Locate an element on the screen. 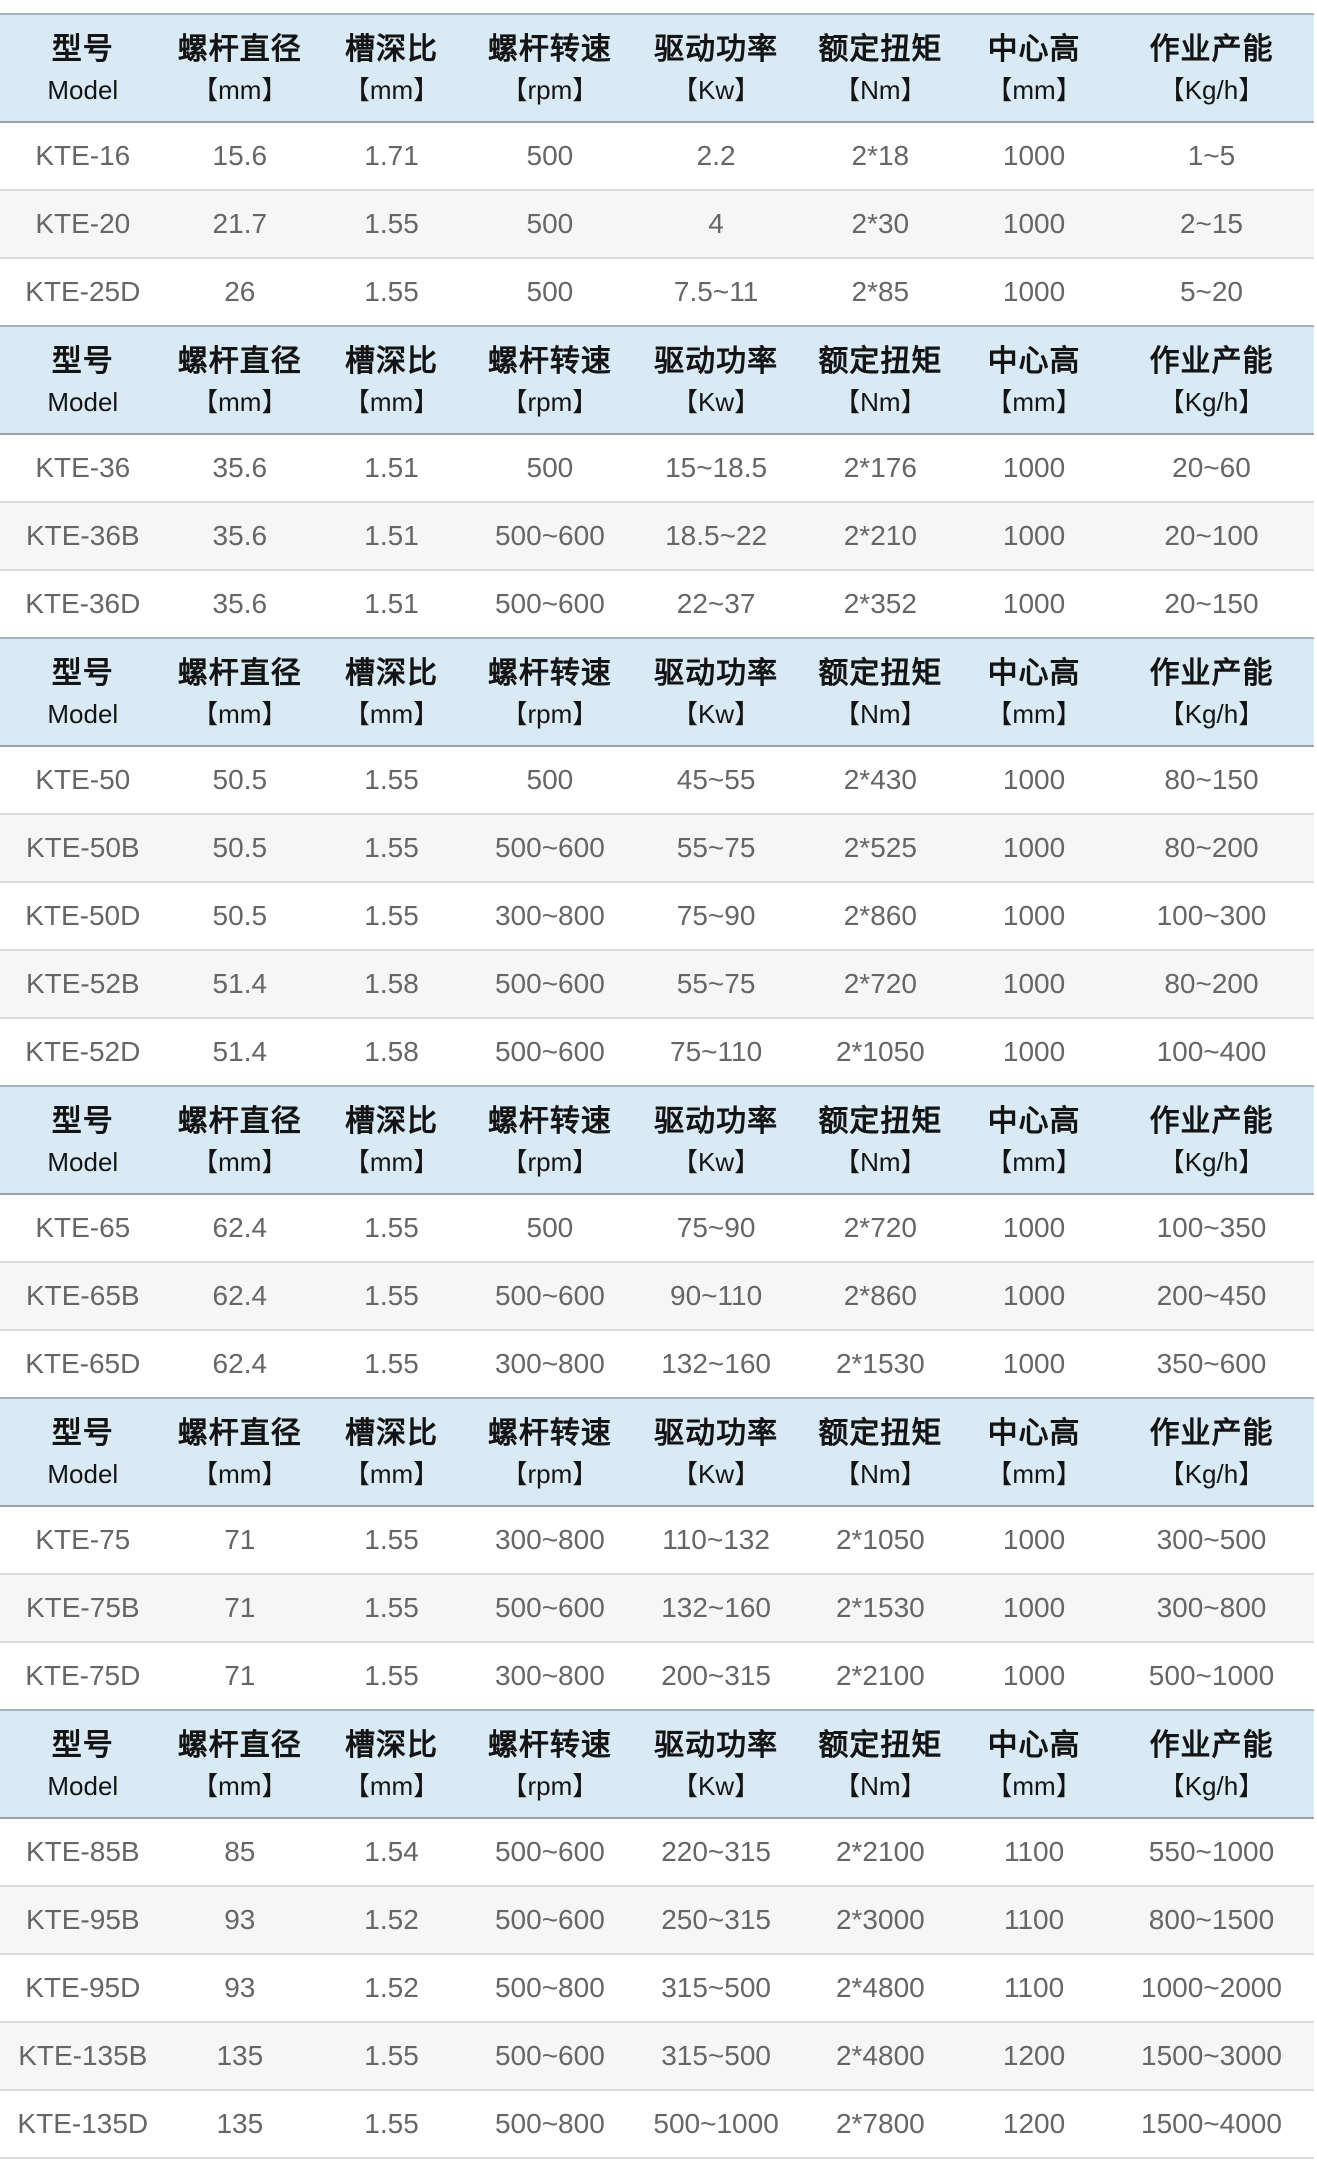  column-header-label: 槽深比 is located at coordinates (392, 1745).